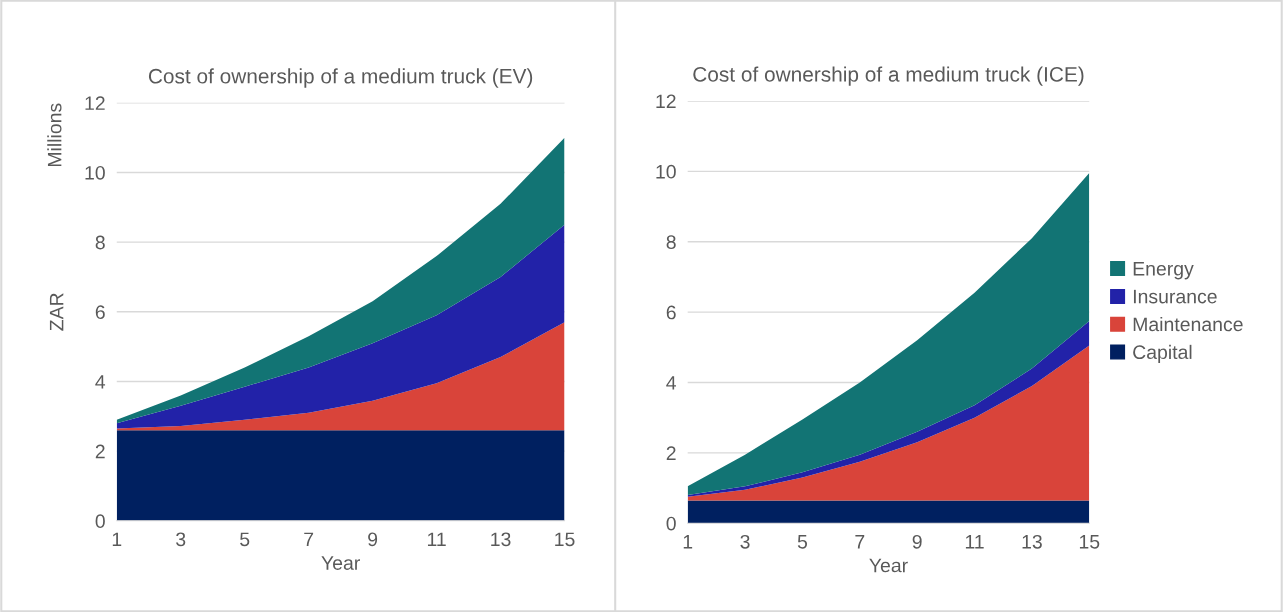 Image resolution: width=1283 pixels, height=612 pixels. I want to click on chart-title: Cost of ownership of a medium truck (ICE), so click(888, 76).